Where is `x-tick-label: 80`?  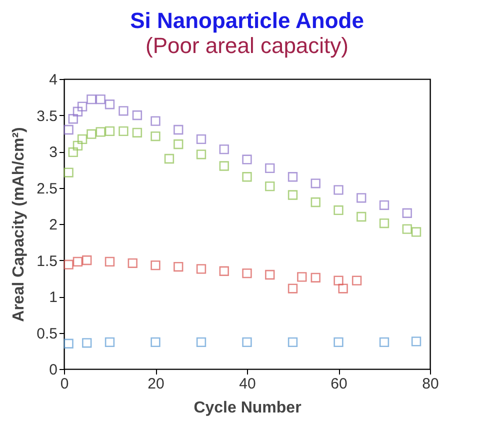 x-tick-label: 80 is located at coordinates (430, 384).